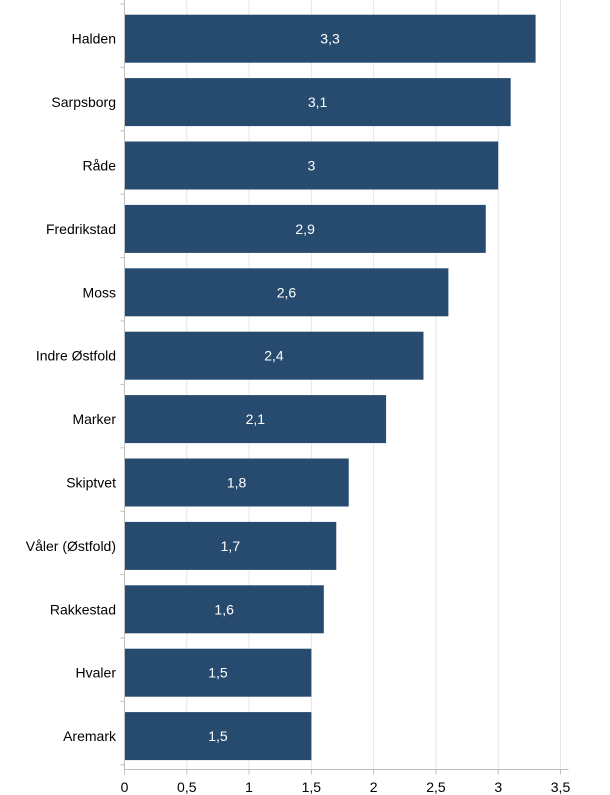 Image resolution: width=610 pixels, height=795 pixels. I want to click on x-tick-label-0: 0, so click(125, 787).